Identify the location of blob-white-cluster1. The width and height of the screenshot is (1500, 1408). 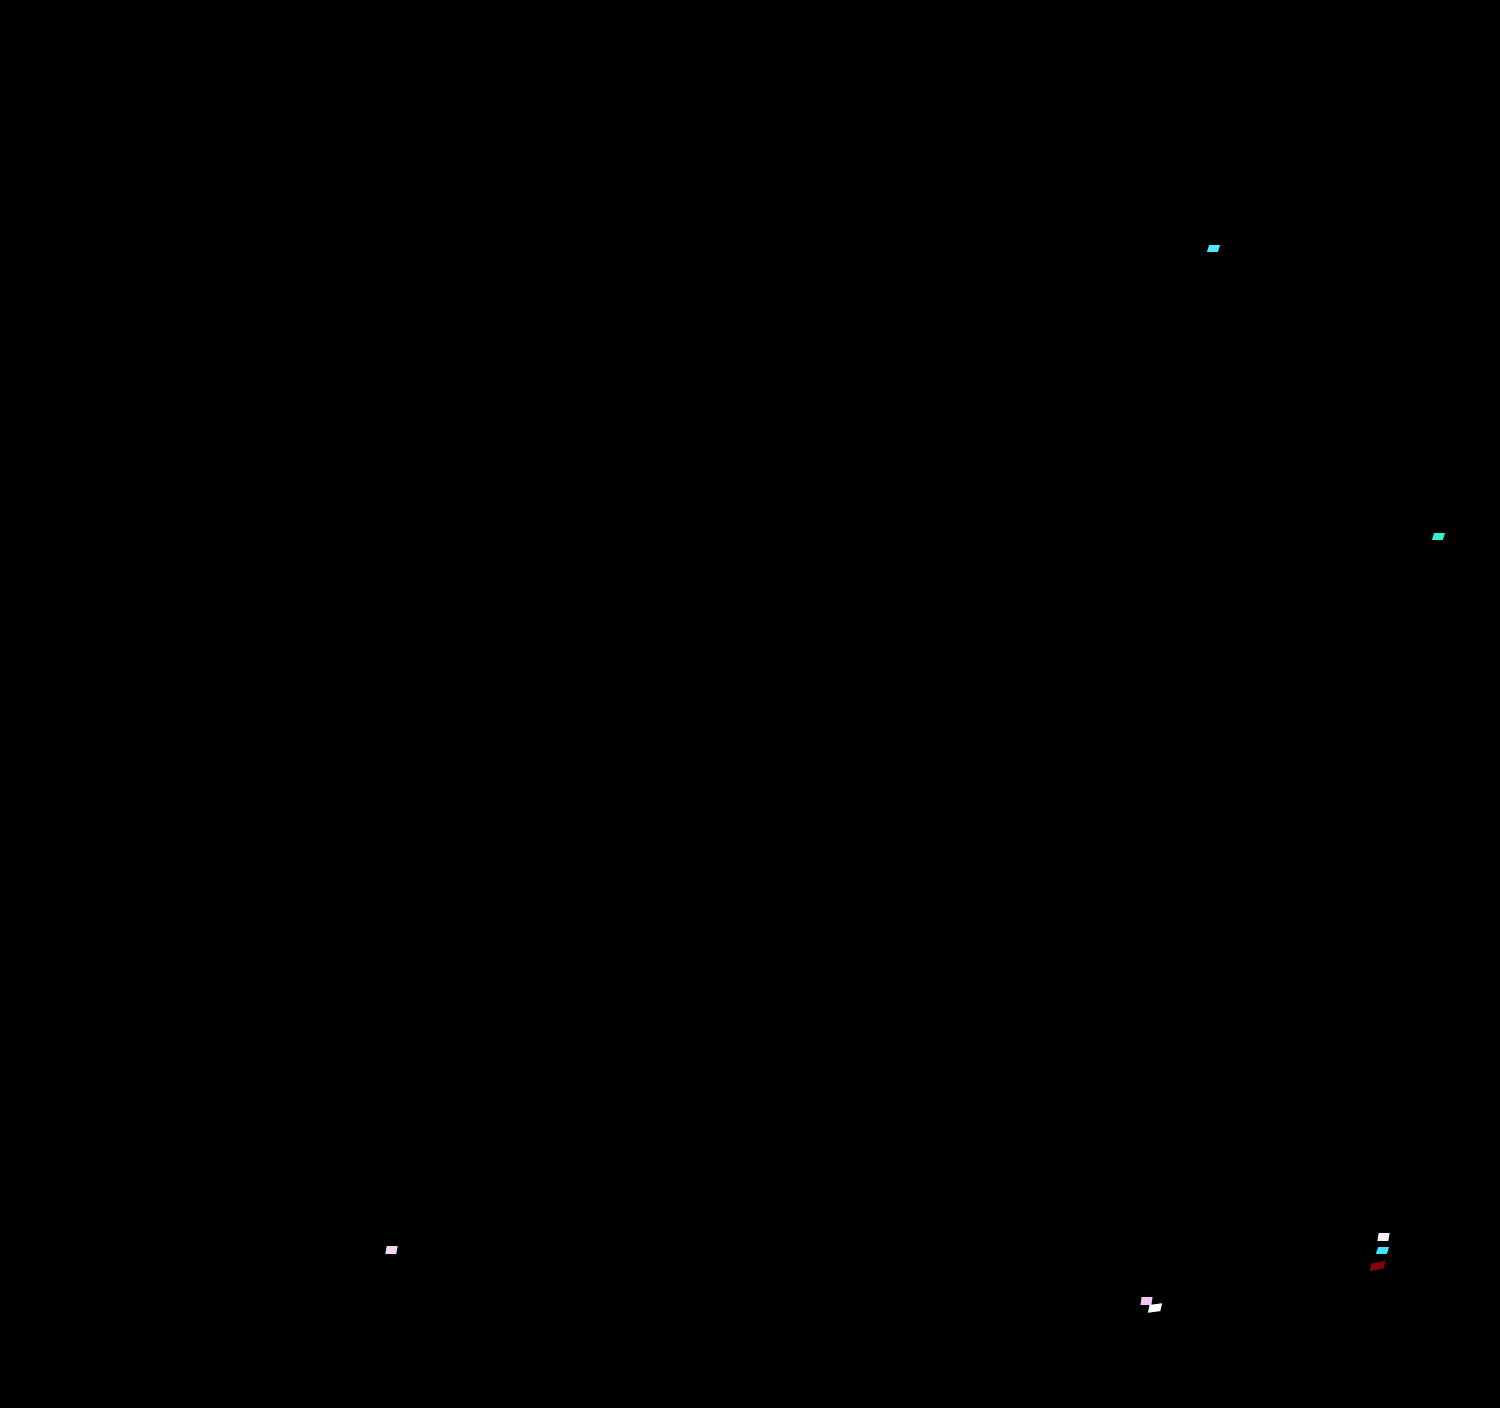
(1383, 1237).